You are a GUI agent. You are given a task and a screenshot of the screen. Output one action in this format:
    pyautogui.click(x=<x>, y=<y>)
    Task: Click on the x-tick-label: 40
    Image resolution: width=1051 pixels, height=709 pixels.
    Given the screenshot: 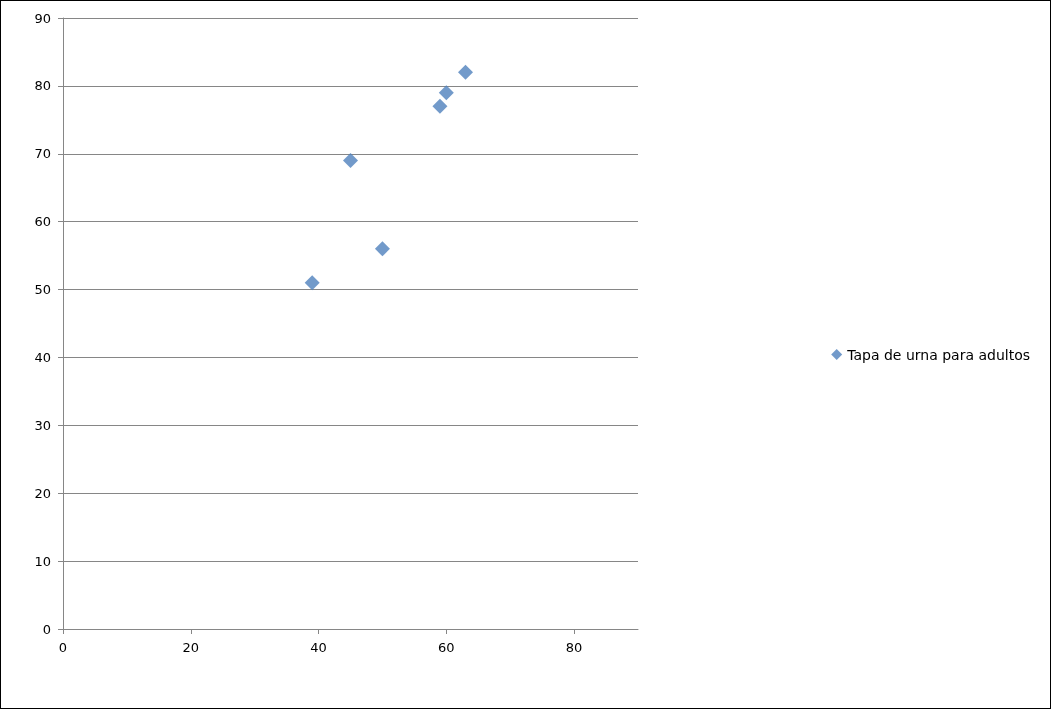 What is the action you would take?
    pyautogui.click(x=318, y=647)
    